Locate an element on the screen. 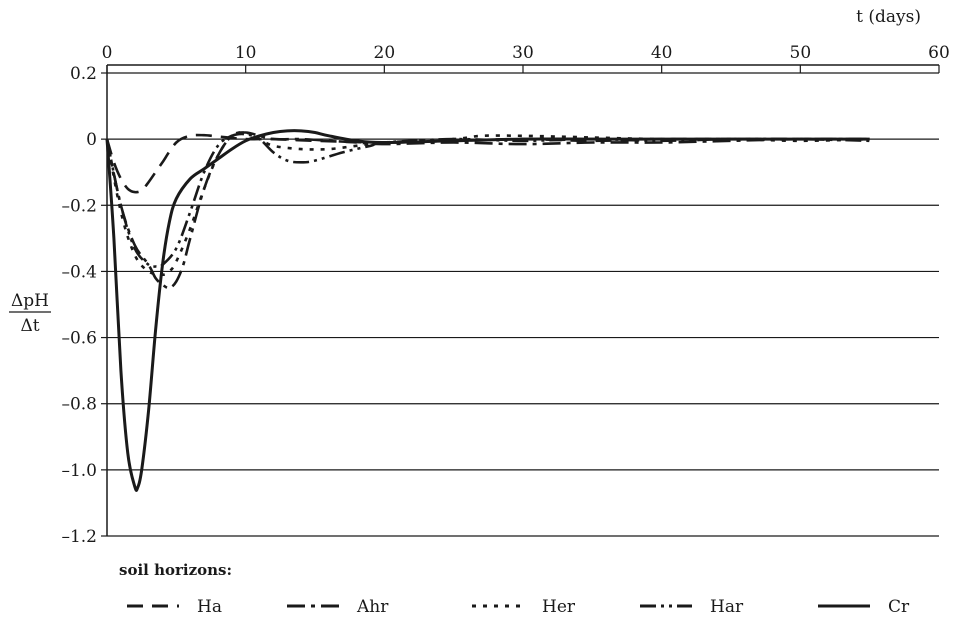  y-tick-label: 0 is located at coordinates (91, 140).